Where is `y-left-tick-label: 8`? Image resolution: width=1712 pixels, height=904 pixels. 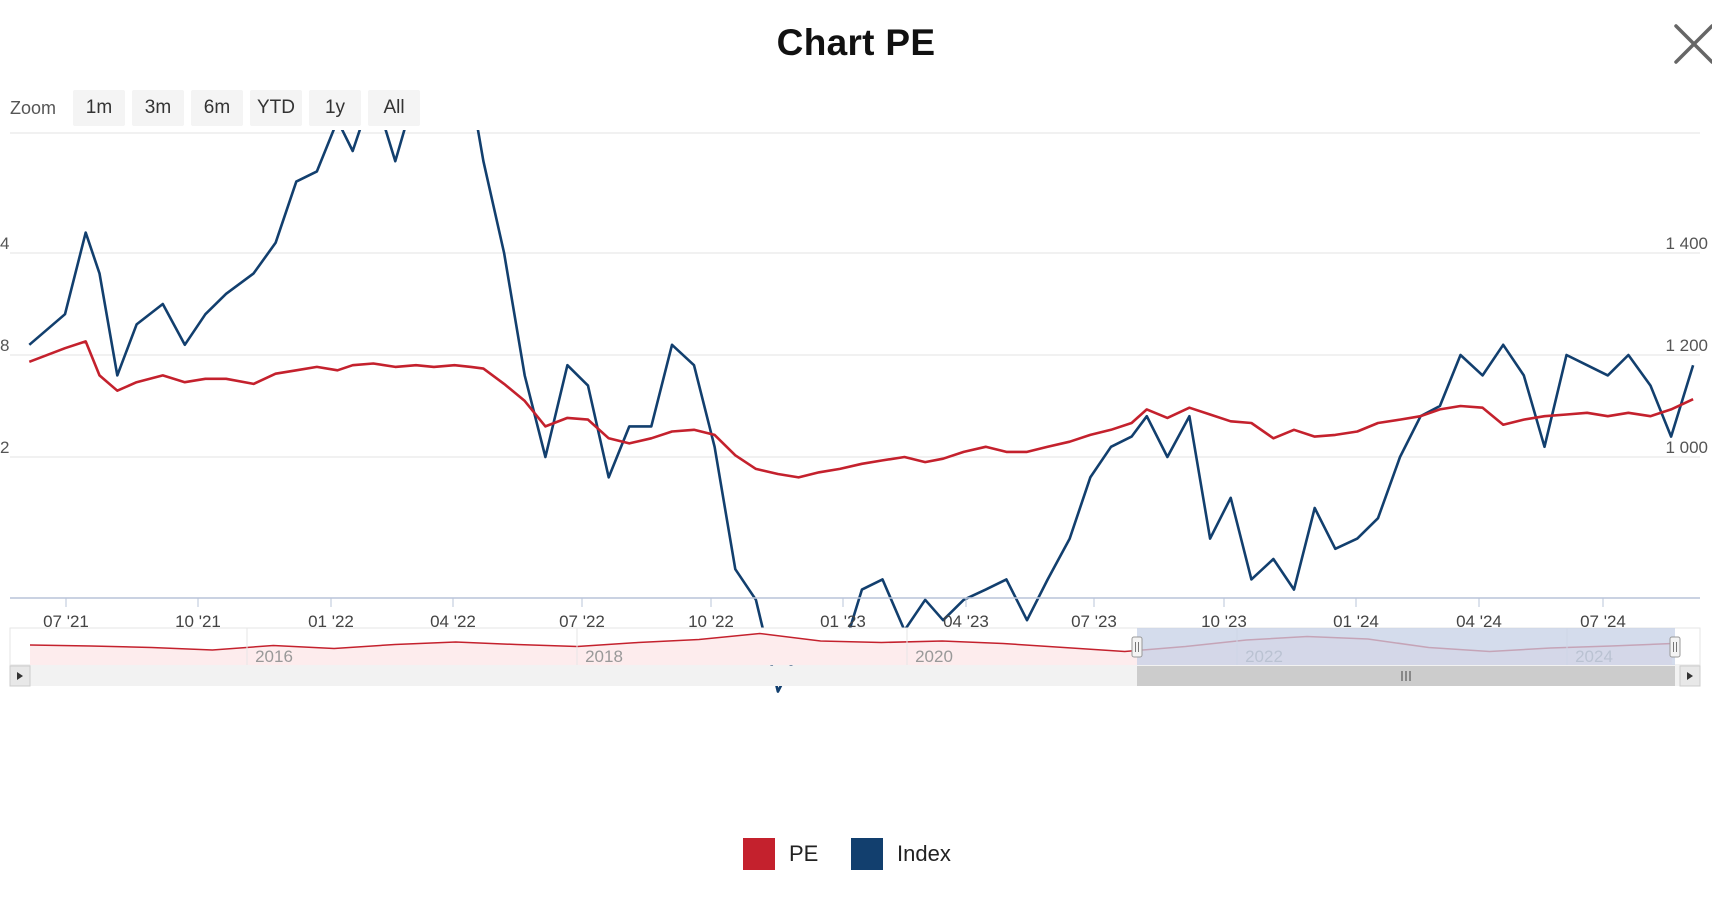
y-left-tick-label: 8 is located at coordinates (4, 345).